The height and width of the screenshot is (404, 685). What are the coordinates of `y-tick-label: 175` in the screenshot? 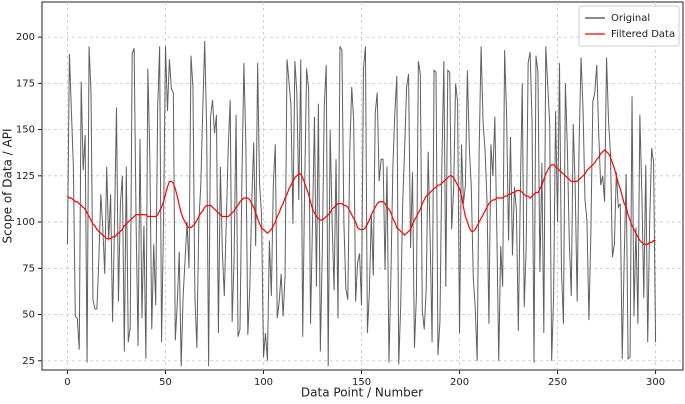 It's located at (25, 83).